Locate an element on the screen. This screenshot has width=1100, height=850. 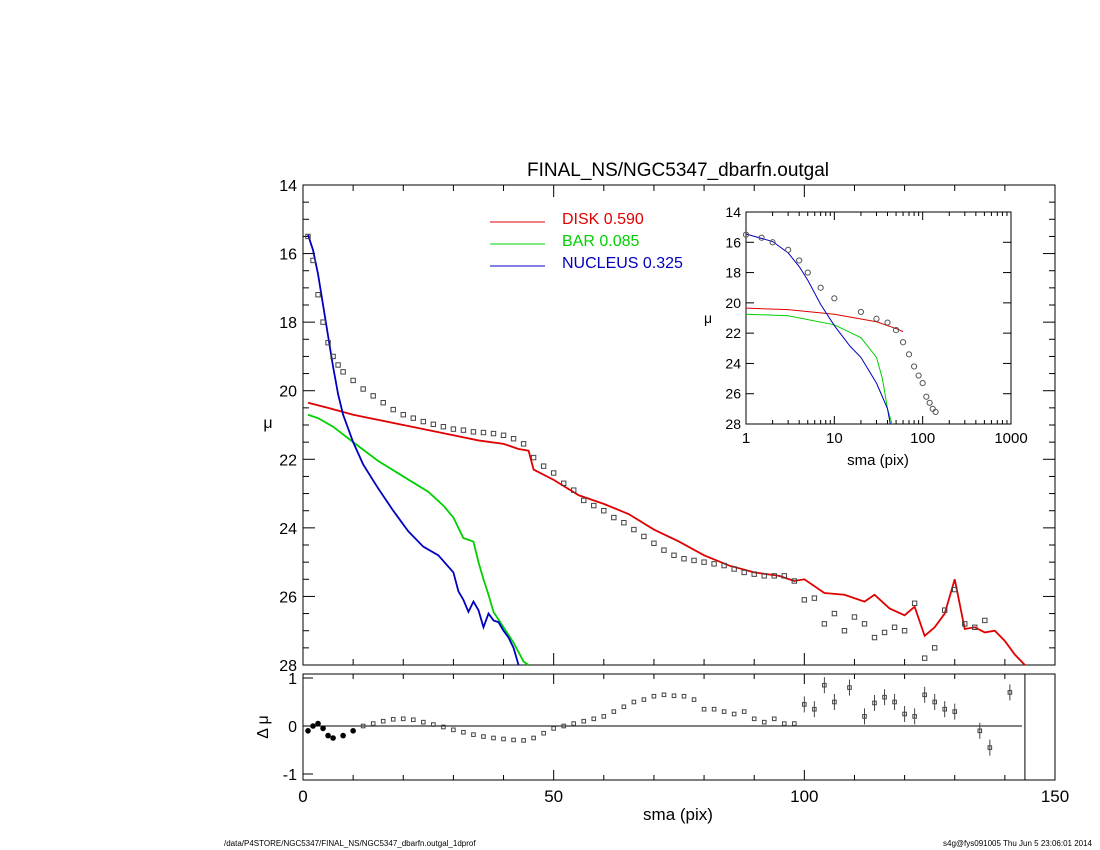
inset-plot-panel: 14 16 18 20 22 24 26 28 1 10 100 1000 μ sma (pix) is located at coordinates (866, 336).